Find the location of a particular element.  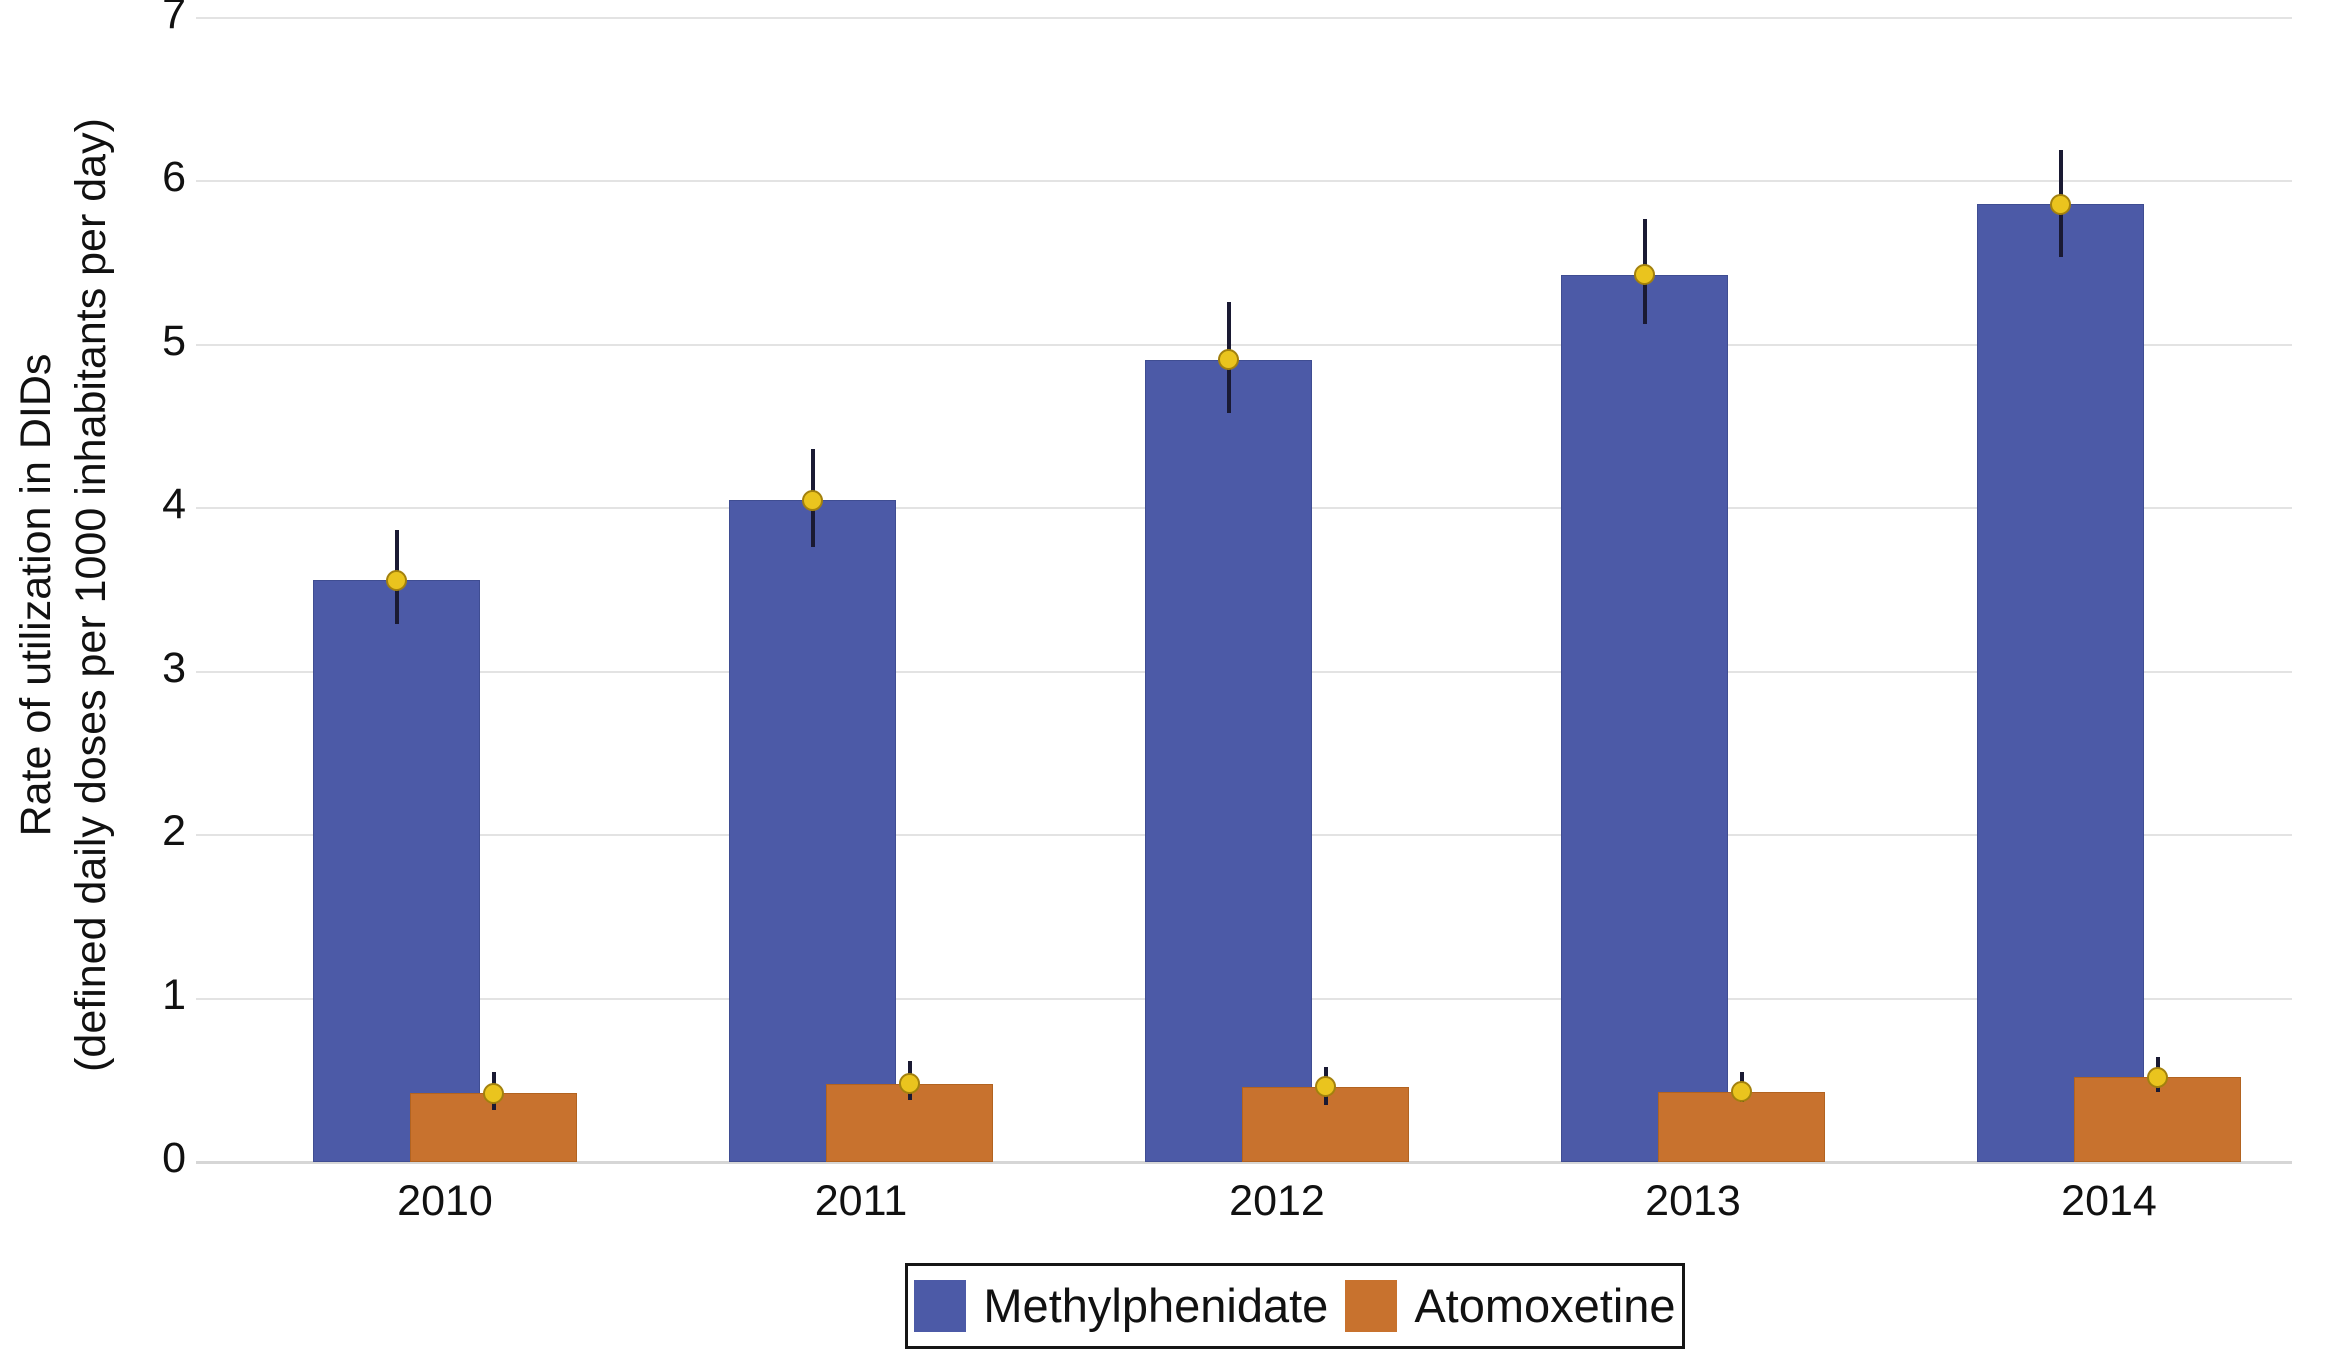

y-tick-label: 1 is located at coordinates (174, 994).